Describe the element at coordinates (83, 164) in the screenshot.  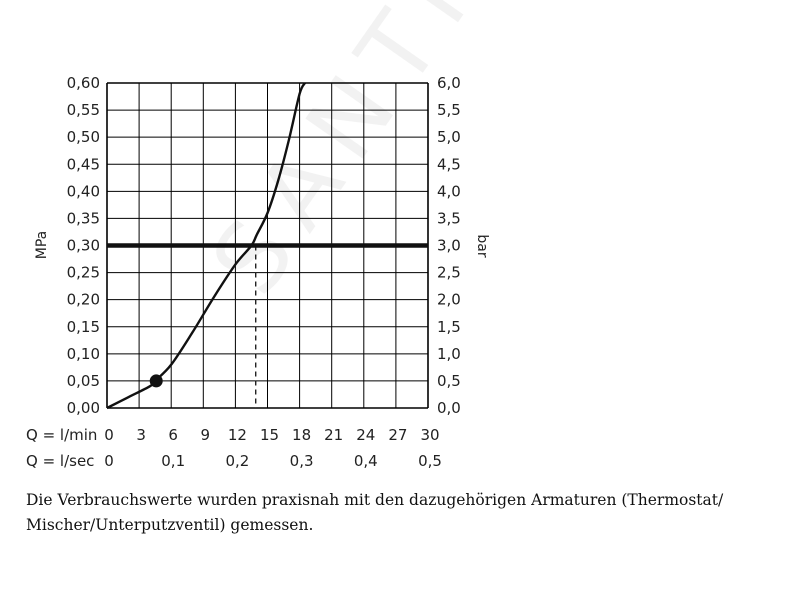
I see `left-tick-label: 0,45` at that location.